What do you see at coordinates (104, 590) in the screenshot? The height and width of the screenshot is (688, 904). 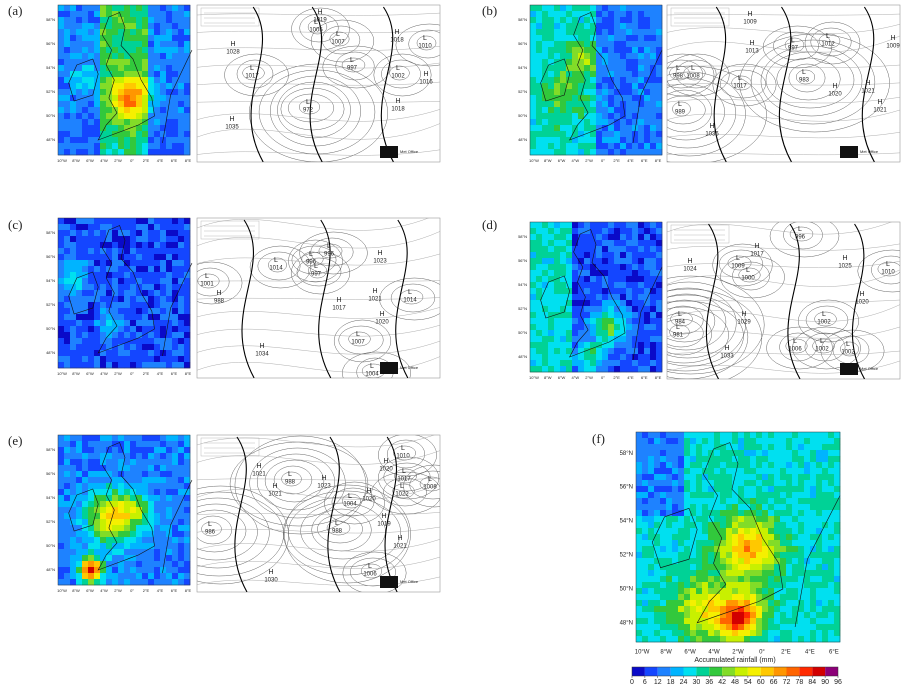 I see `lon-label: 4°W` at bounding box center [104, 590].